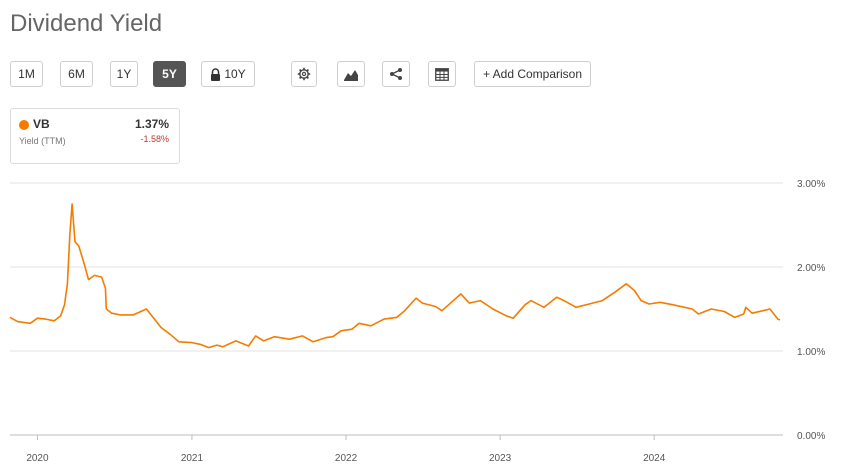  Describe the element at coordinates (500, 458) in the screenshot. I see `x-tick-label: 2023` at that location.